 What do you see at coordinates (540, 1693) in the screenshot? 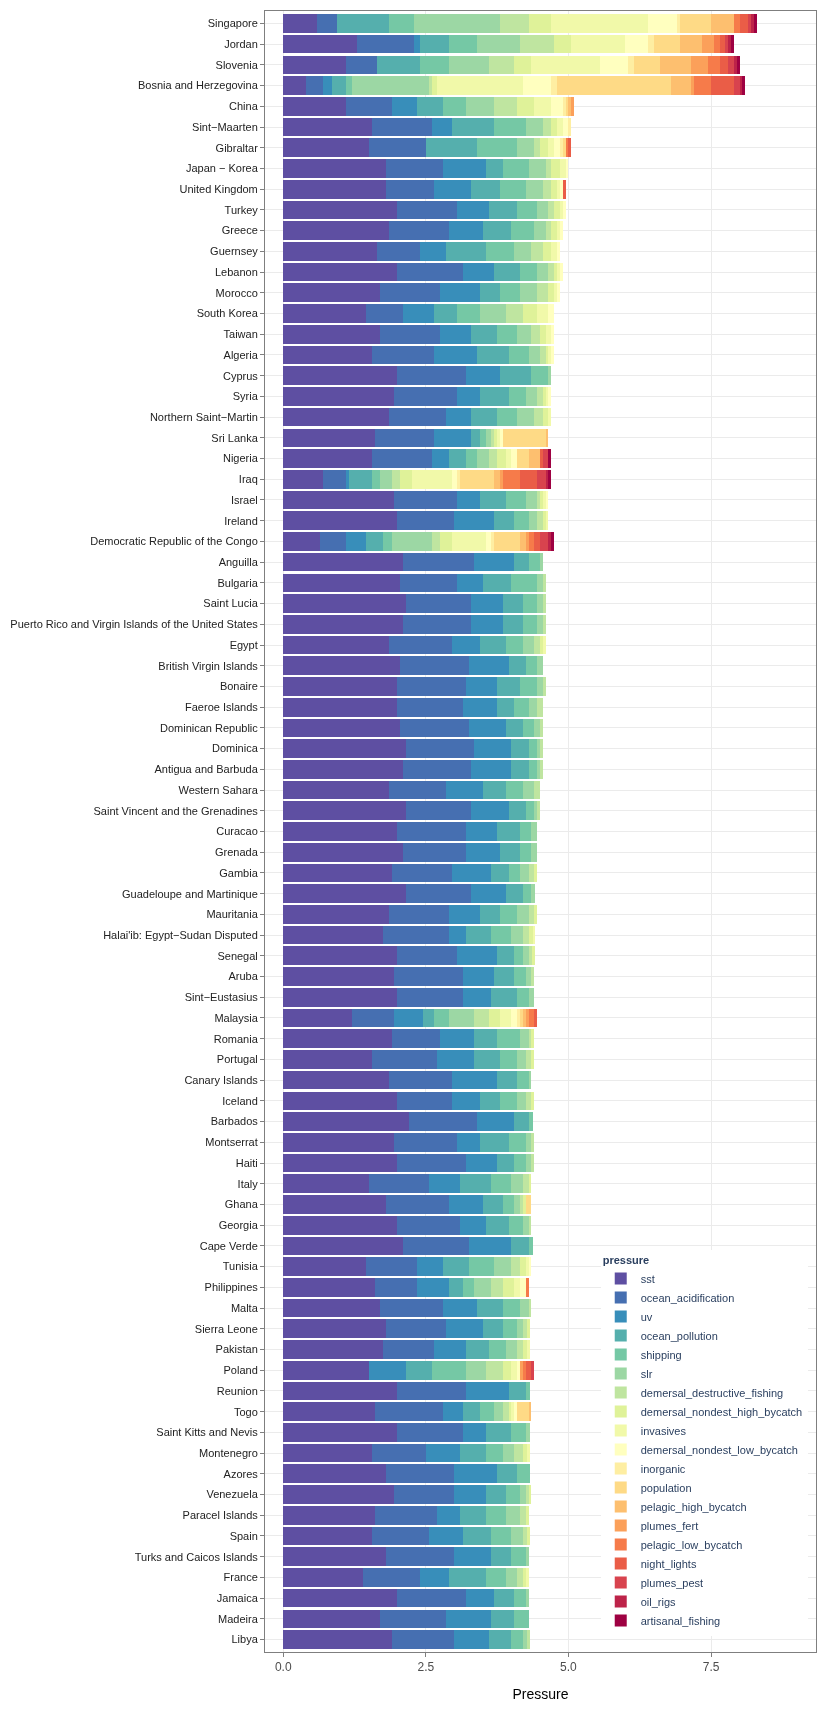
I see `x-axis-title: Pressure` at bounding box center [540, 1693].